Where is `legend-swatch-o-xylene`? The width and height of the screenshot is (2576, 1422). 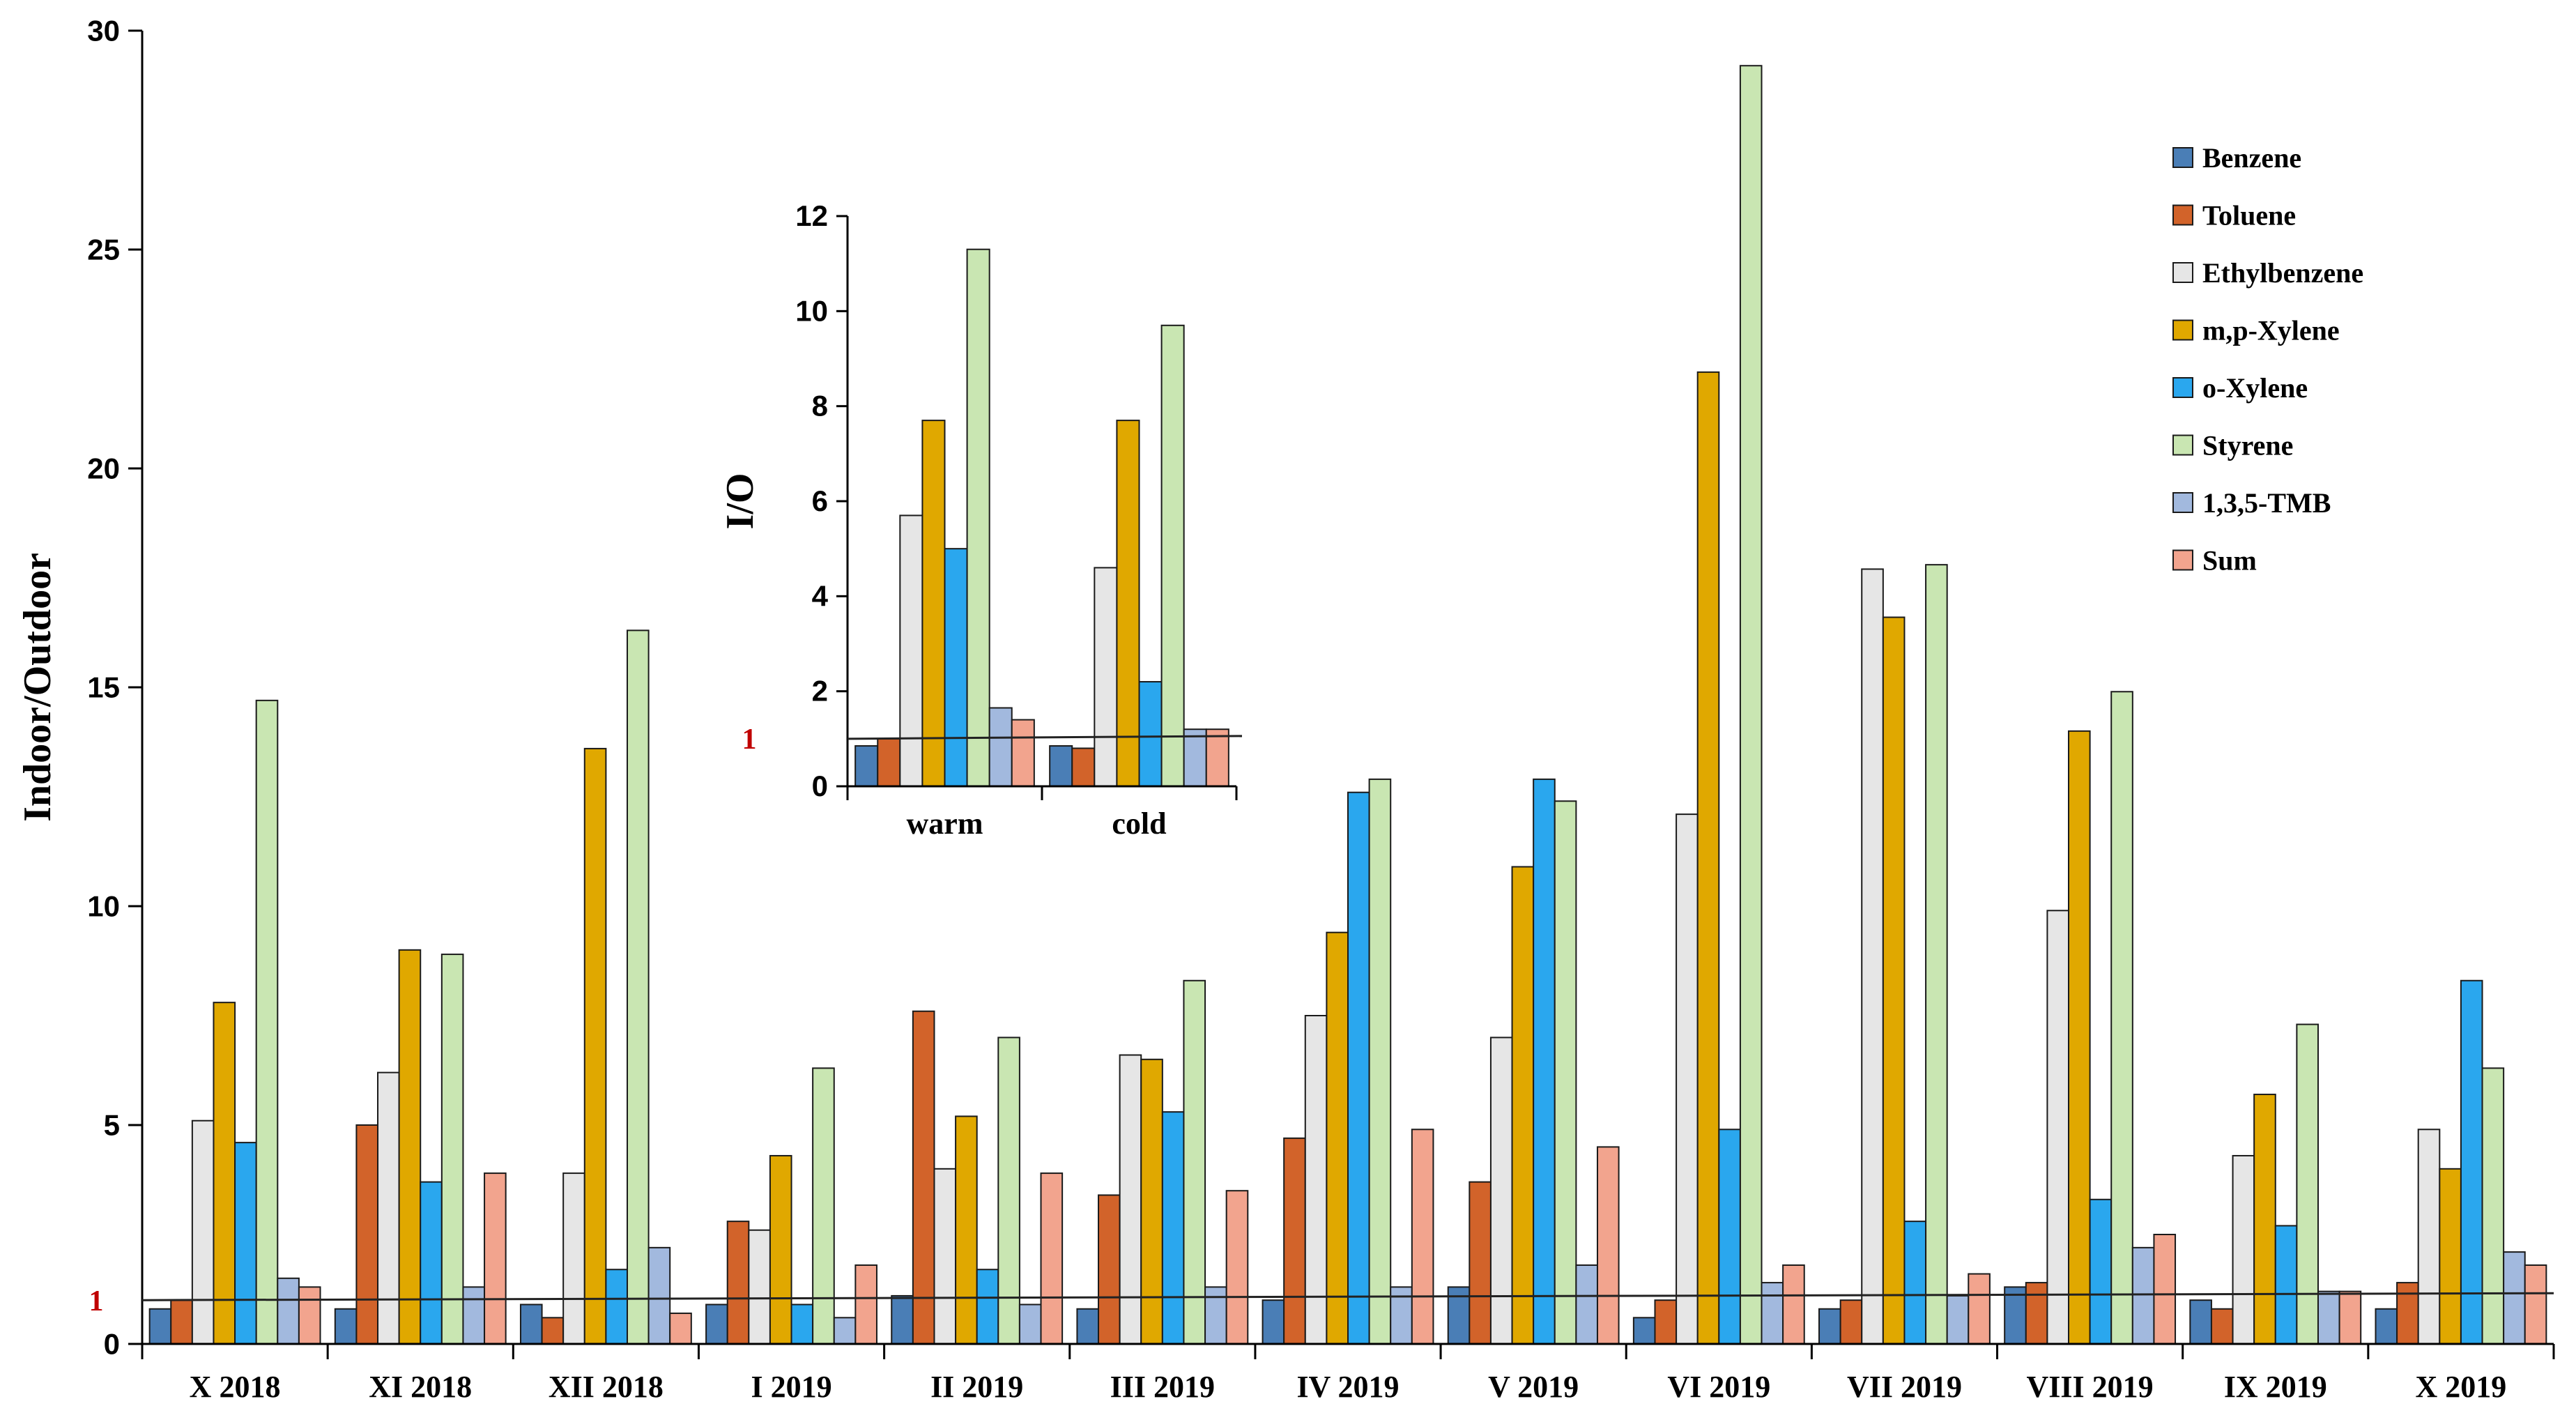
legend-swatch-o-xylene is located at coordinates (2182, 387).